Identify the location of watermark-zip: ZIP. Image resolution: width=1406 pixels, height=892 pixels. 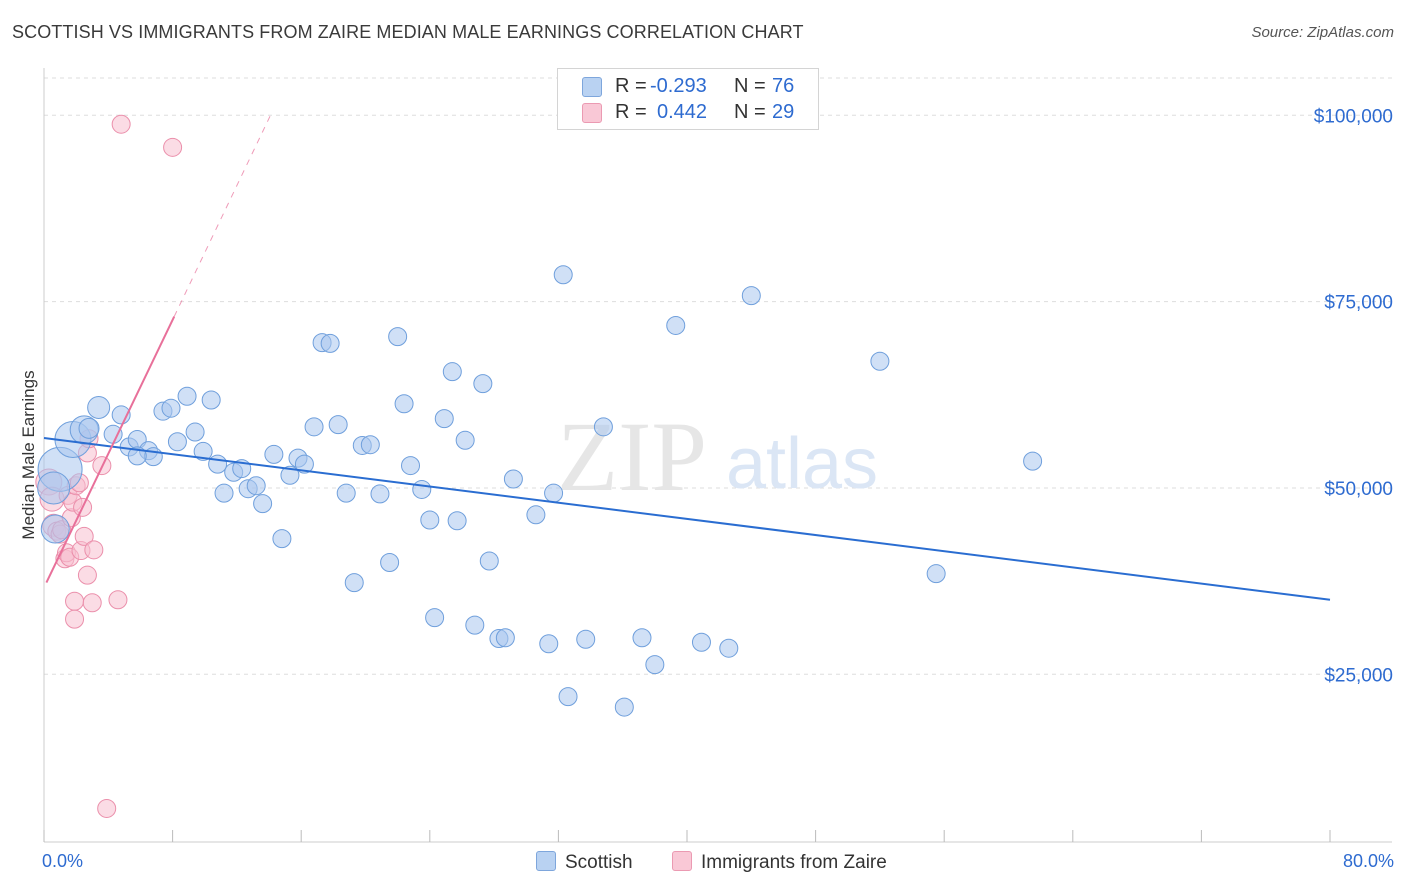
(632, 456).